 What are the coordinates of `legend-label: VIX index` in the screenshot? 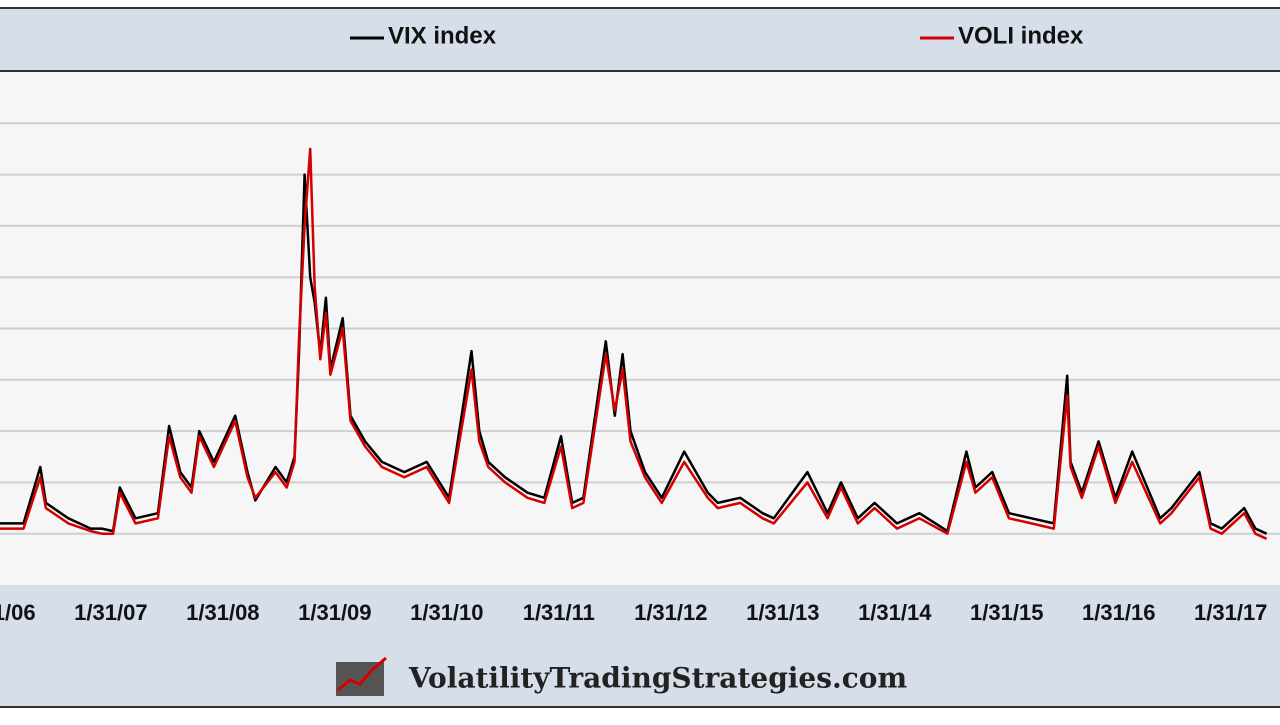 It's located at (442, 35).